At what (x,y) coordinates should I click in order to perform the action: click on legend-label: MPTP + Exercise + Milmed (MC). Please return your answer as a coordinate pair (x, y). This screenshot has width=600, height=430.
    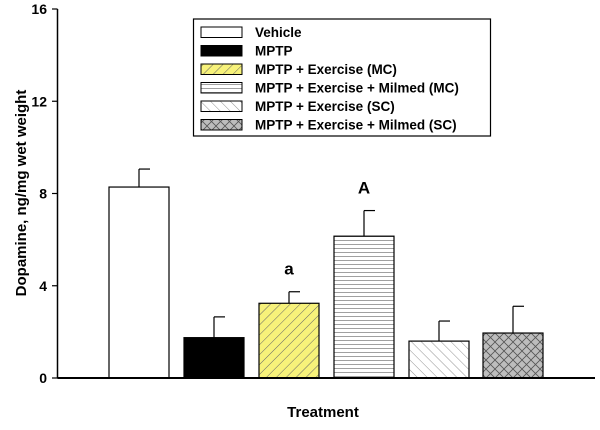
    Looking at the image, I should click on (357, 88).